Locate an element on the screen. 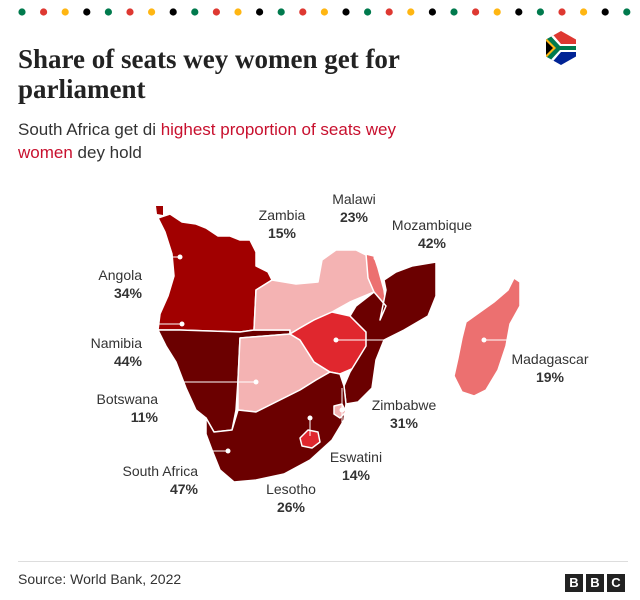  south-africa-flag-icon is located at coordinates (561, 48).